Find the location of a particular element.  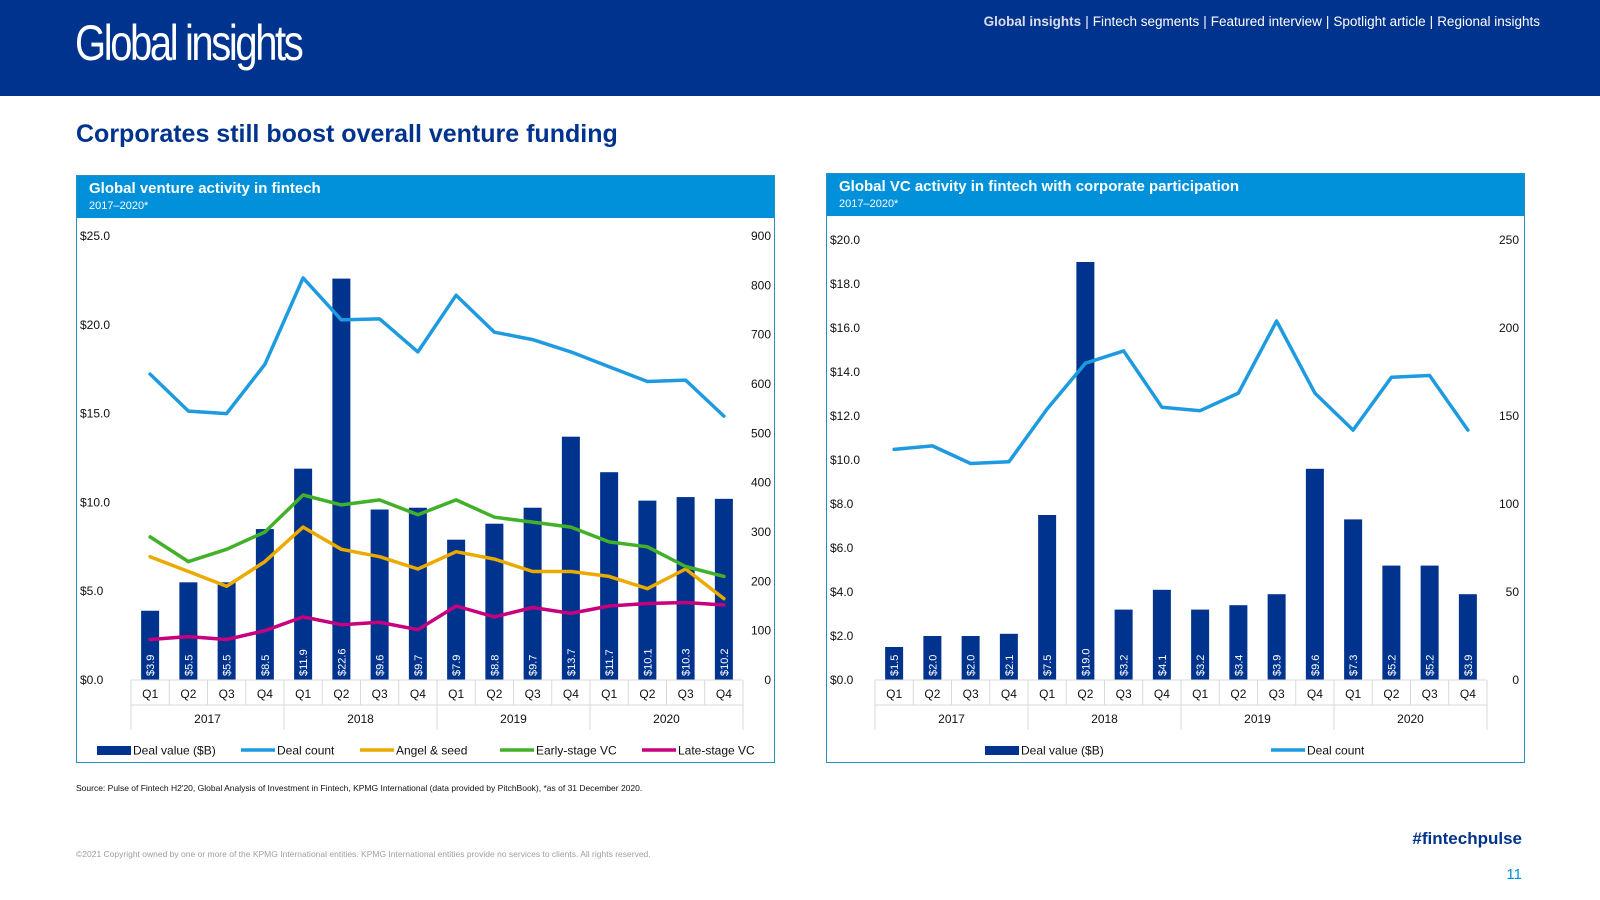

bar-value-label: $8.8 is located at coordinates (495, 665).